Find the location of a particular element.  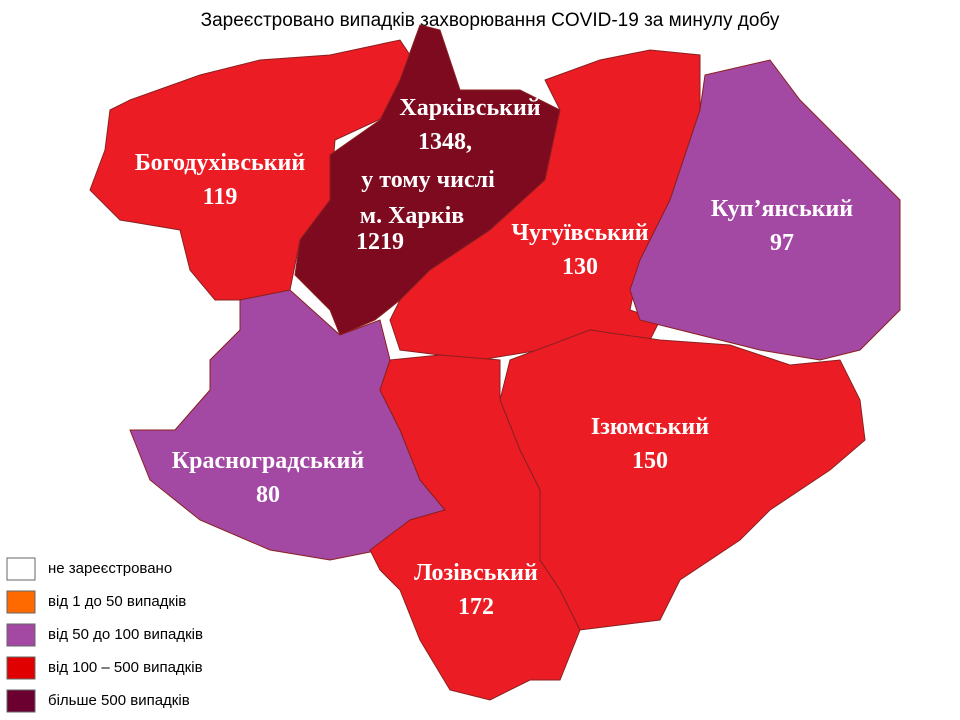

legend-label: від 100 – 500 випадків is located at coordinates (125, 667).